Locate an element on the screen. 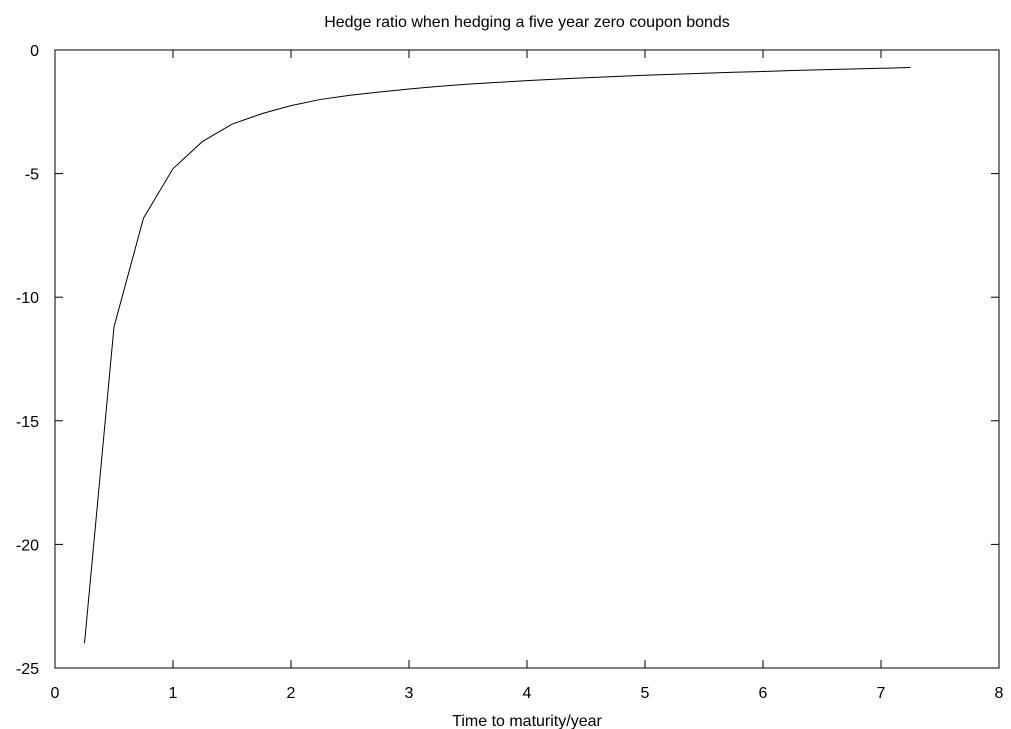 This screenshot has width=1011, height=729. y-tick-label: -10 is located at coordinates (27, 298).